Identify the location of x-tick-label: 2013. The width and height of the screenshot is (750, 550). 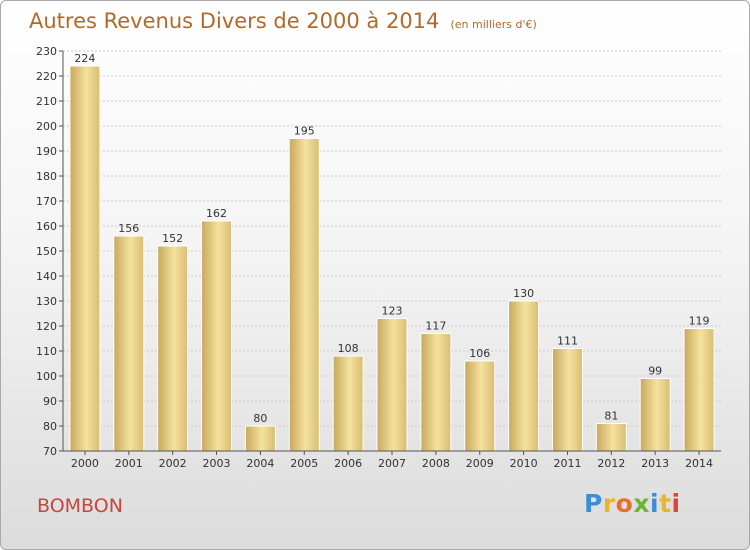
(655, 463).